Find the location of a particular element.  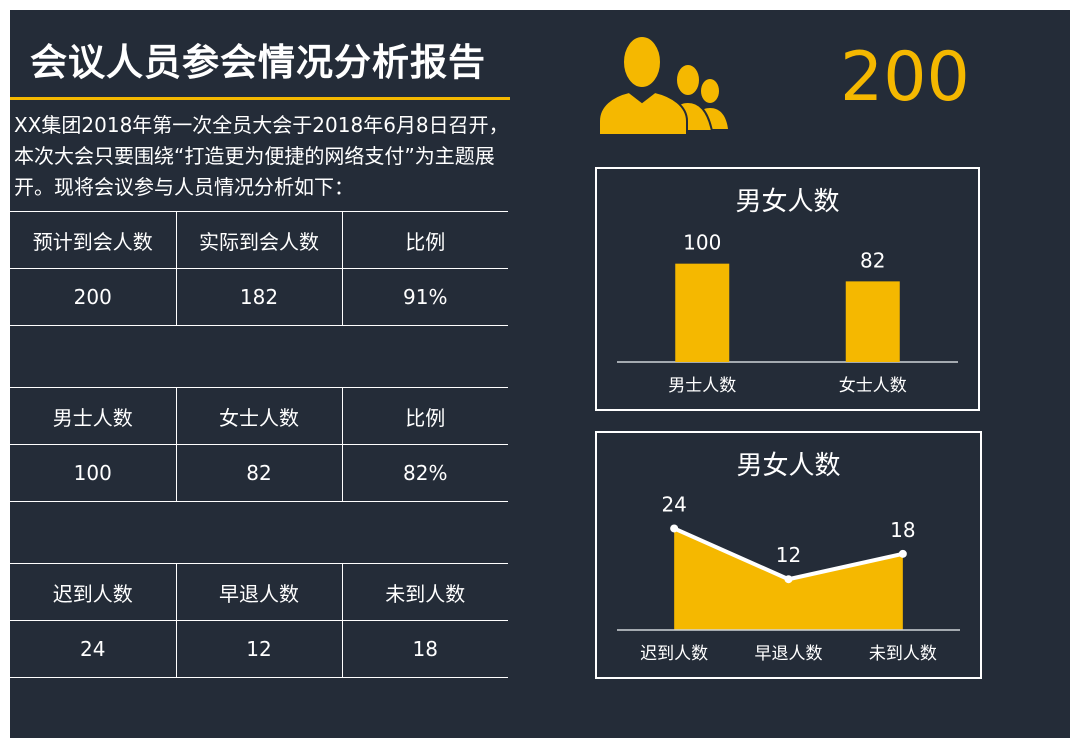

table-header-cell: 女士人数 is located at coordinates (258, 416).